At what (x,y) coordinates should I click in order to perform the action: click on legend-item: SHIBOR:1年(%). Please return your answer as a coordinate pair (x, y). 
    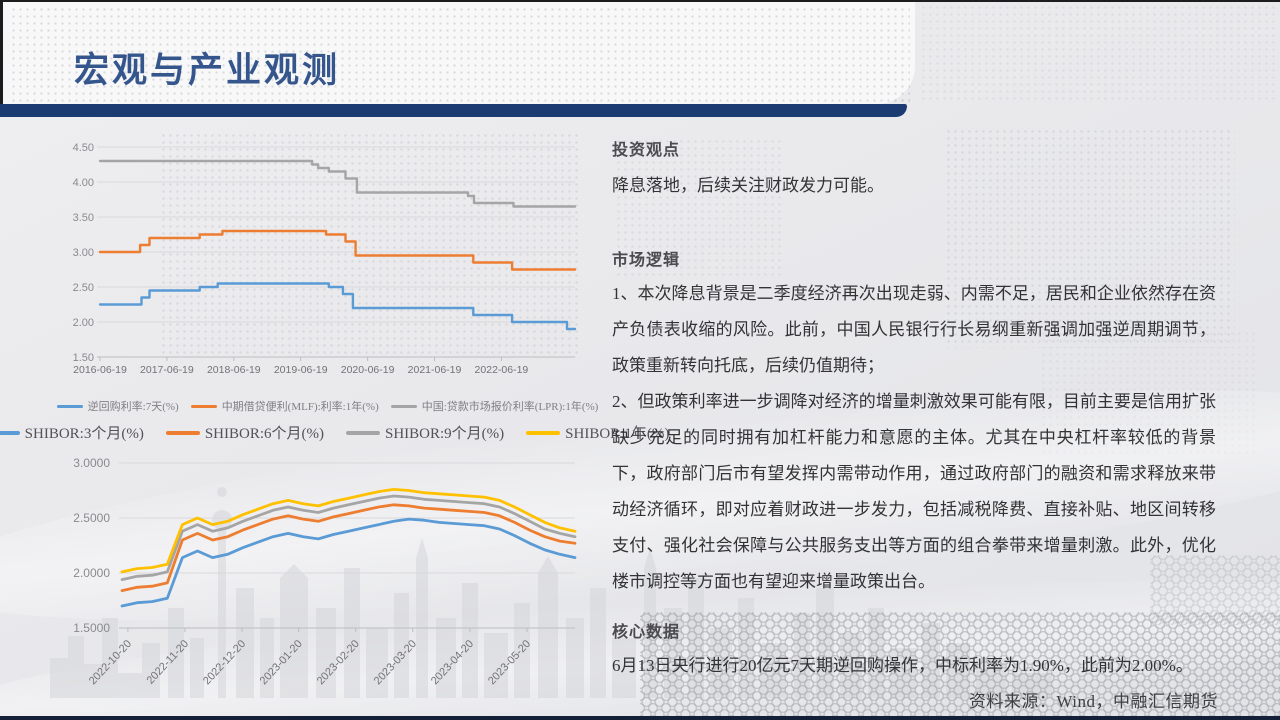
    Looking at the image, I should click on (597, 432).